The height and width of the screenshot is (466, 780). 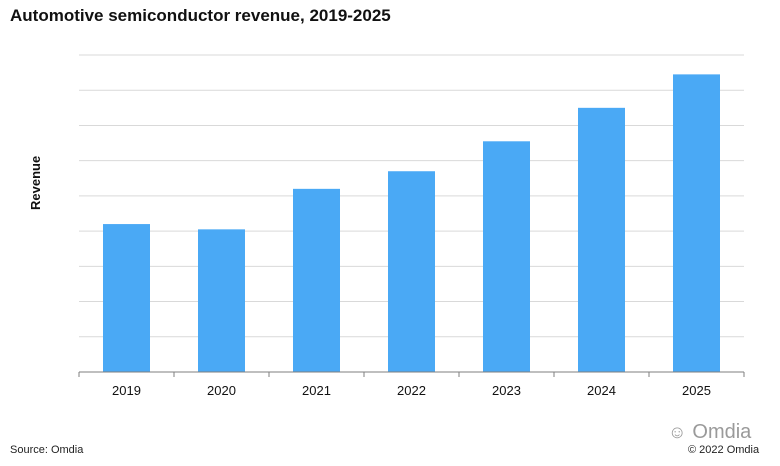 I want to click on x-tick-label: 2025, so click(x=696, y=390).